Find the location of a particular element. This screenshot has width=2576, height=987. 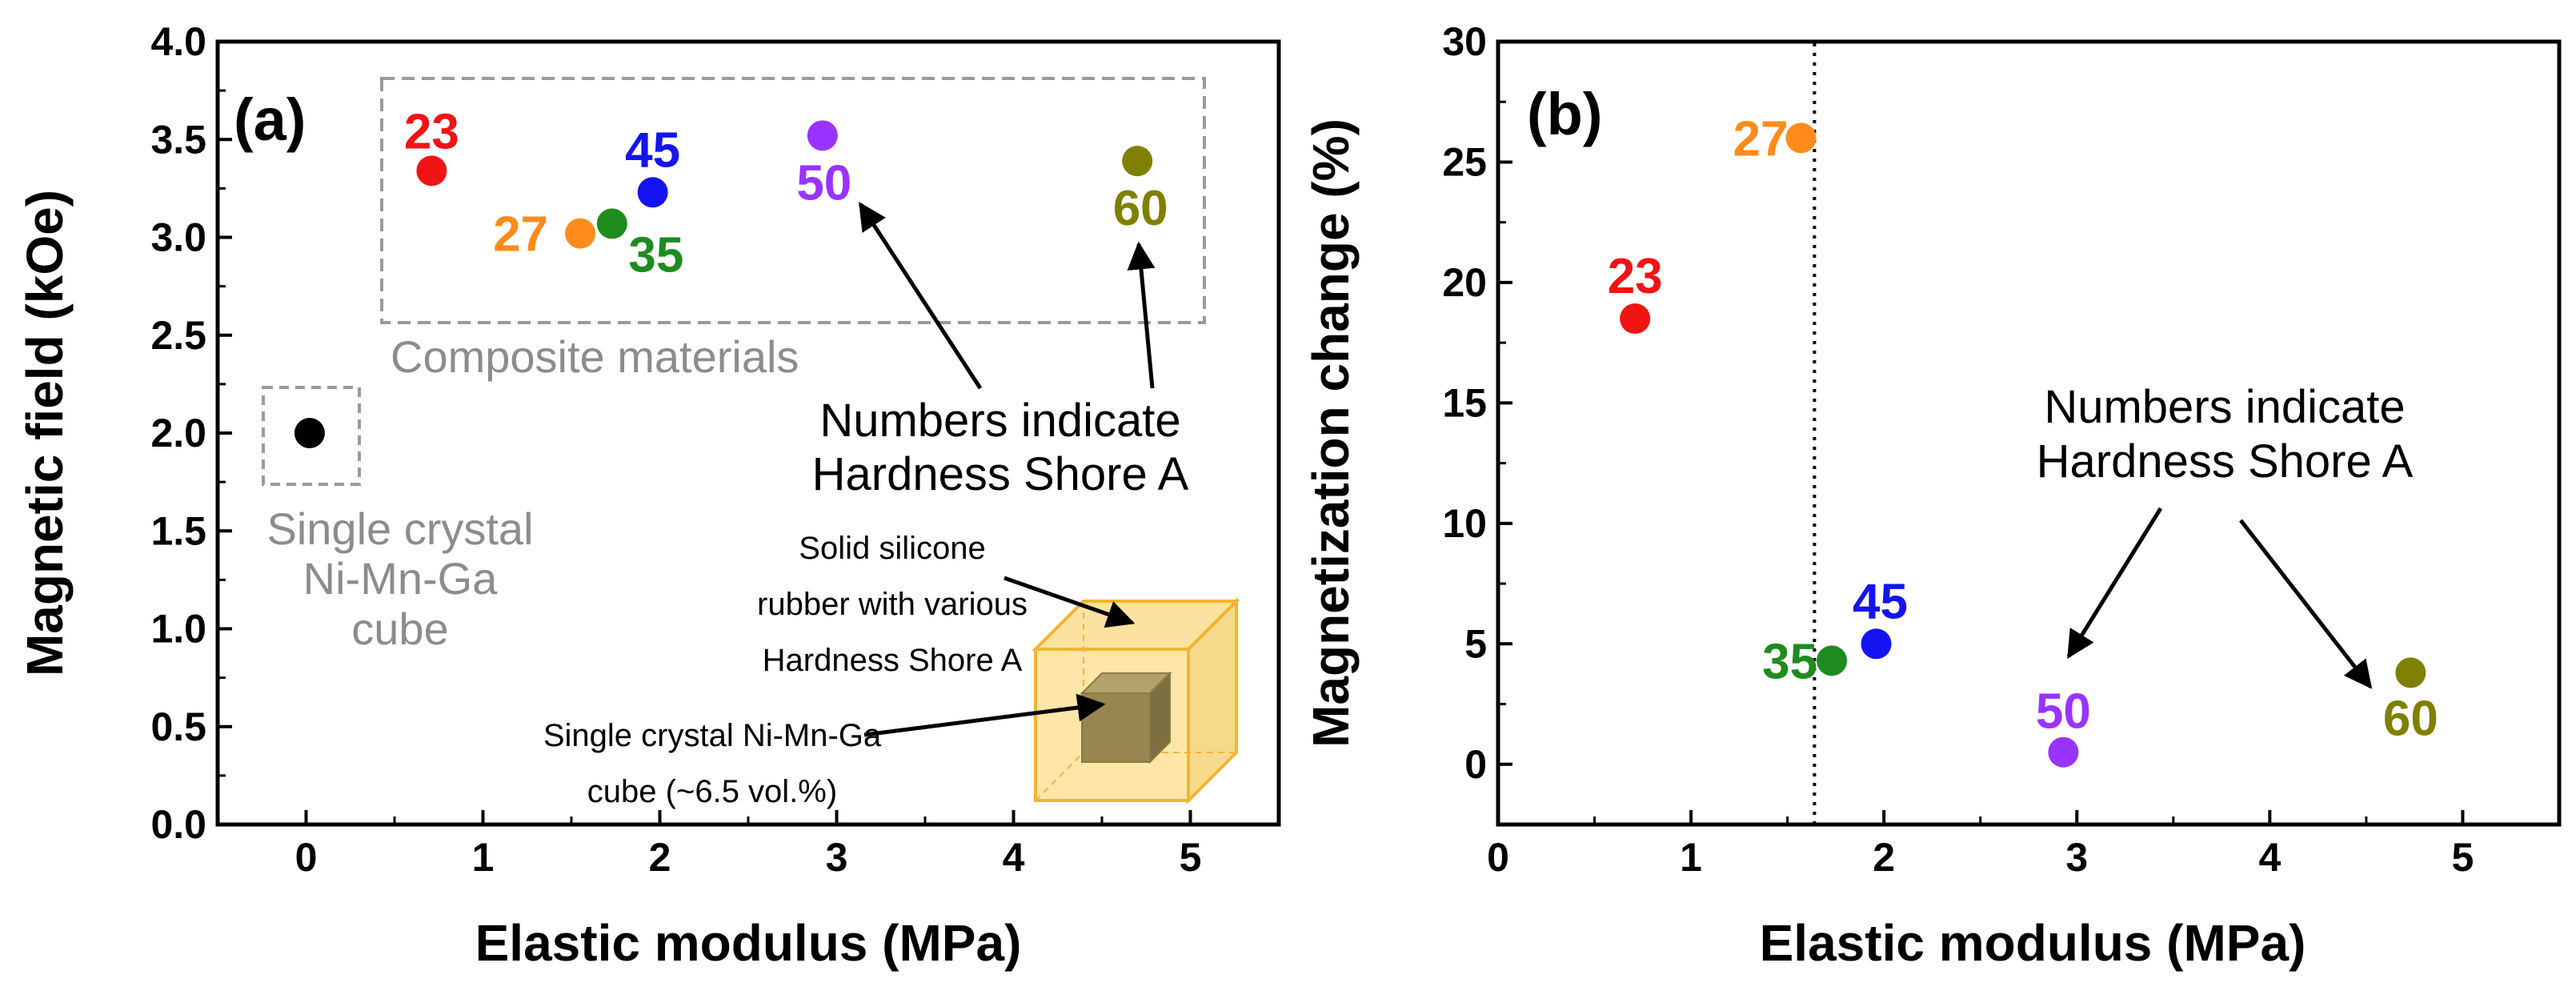

numbers-note-a-line1: Numbers indicate is located at coordinates (999, 421).